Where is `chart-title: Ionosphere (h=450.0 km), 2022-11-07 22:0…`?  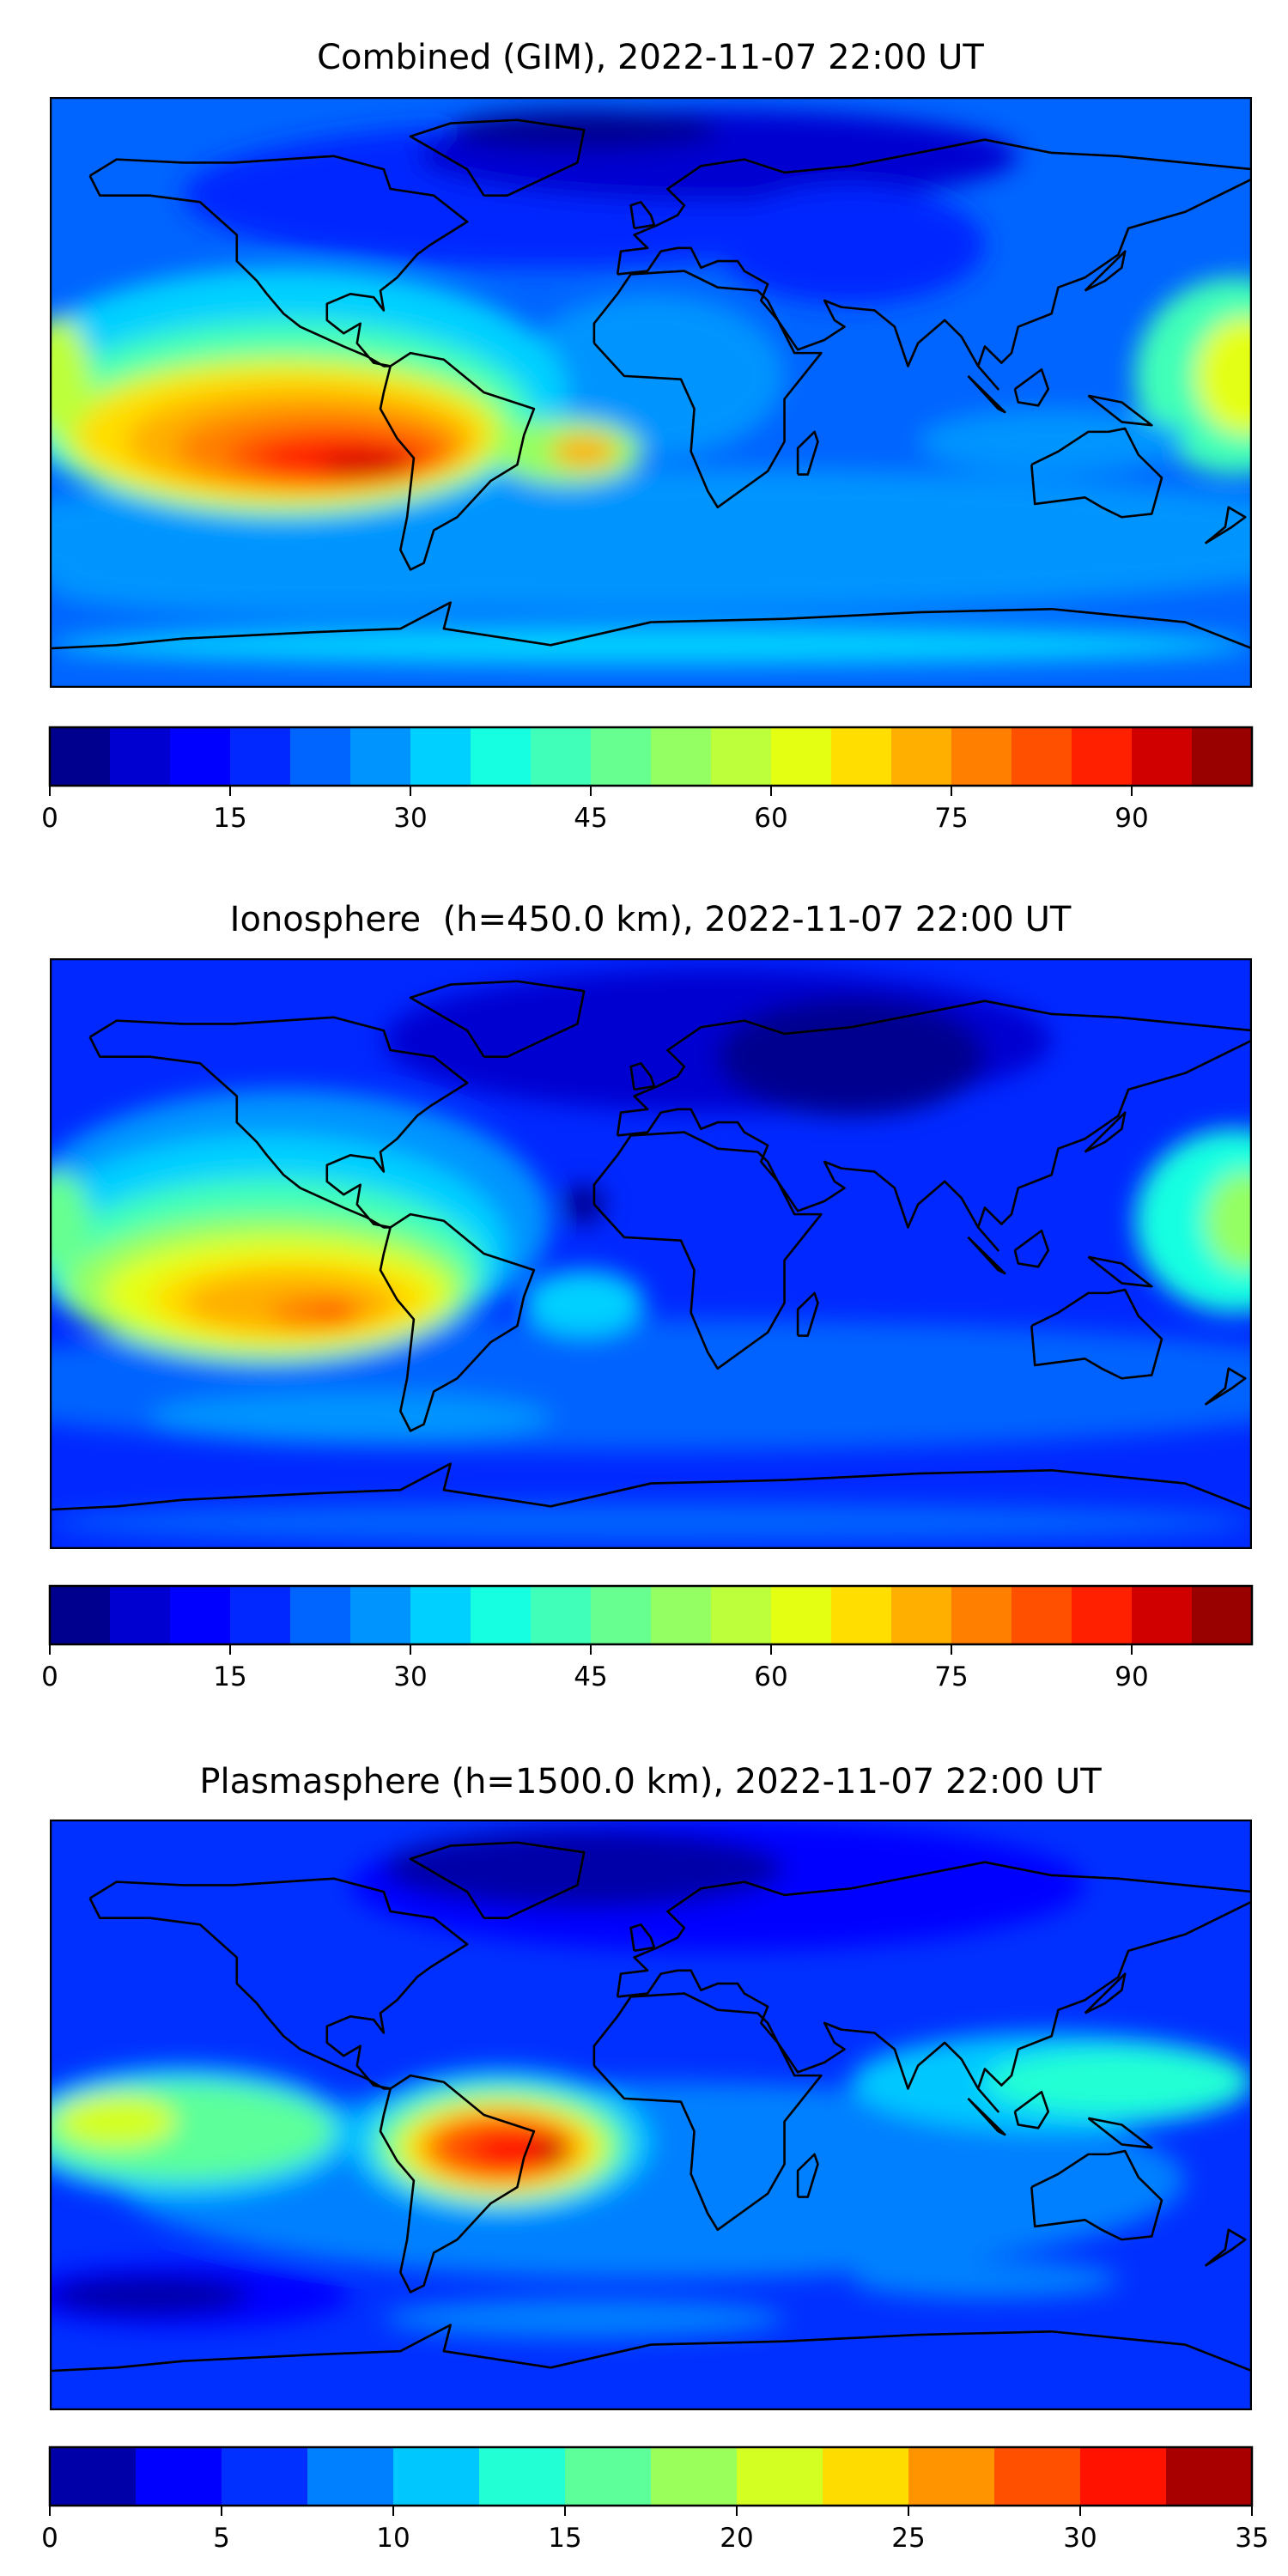
chart-title: Ionosphere (h=450.0 km), 2022-11-07 22:0… is located at coordinates (651, 919).